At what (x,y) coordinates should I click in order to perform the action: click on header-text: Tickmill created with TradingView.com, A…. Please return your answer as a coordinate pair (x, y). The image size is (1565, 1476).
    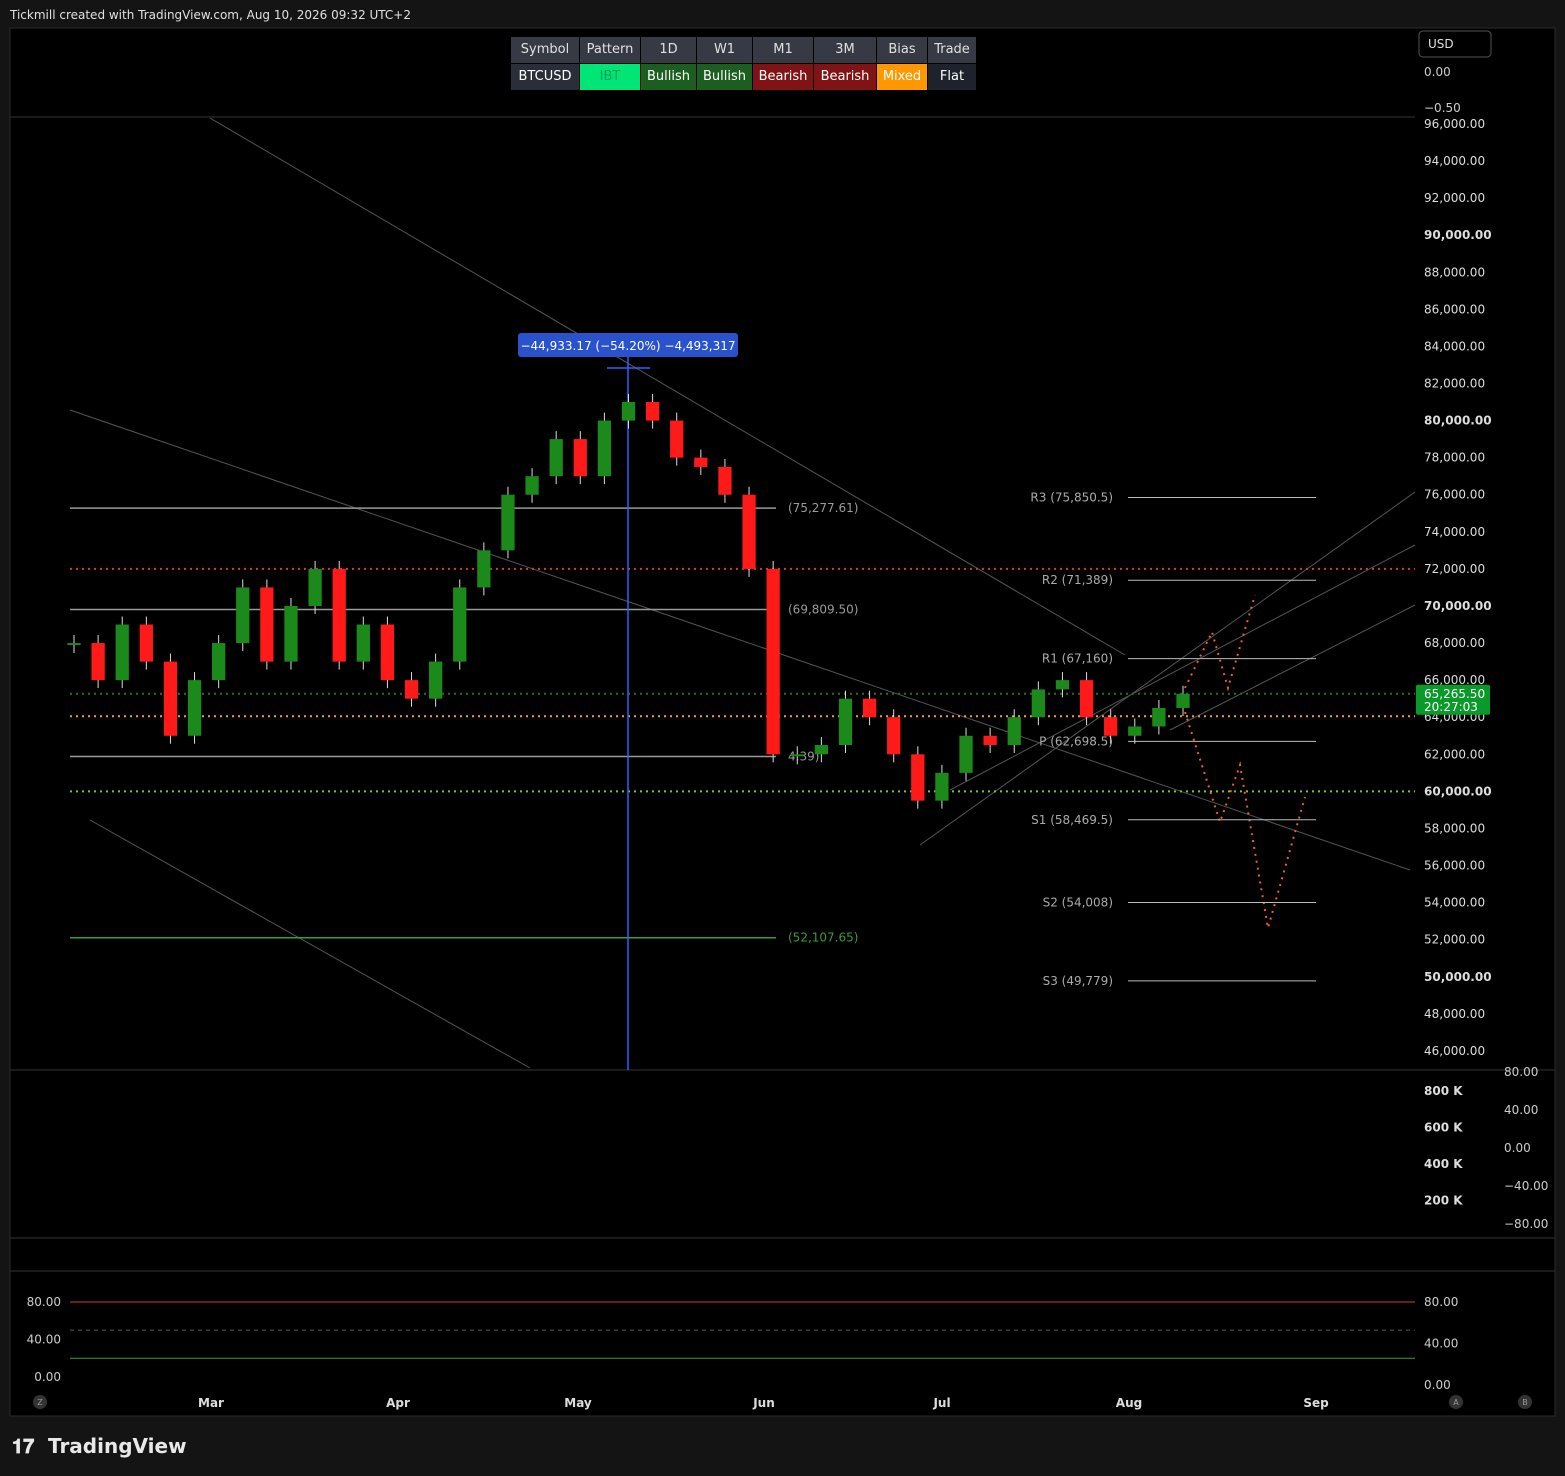
    Looking at the image, I should click on (210, 15).